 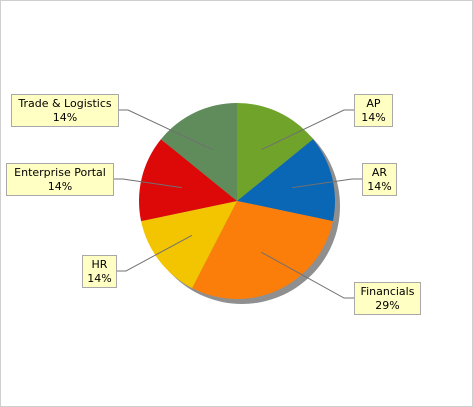 I want to click on pie-slice-hr, so click(x=189, y=245).